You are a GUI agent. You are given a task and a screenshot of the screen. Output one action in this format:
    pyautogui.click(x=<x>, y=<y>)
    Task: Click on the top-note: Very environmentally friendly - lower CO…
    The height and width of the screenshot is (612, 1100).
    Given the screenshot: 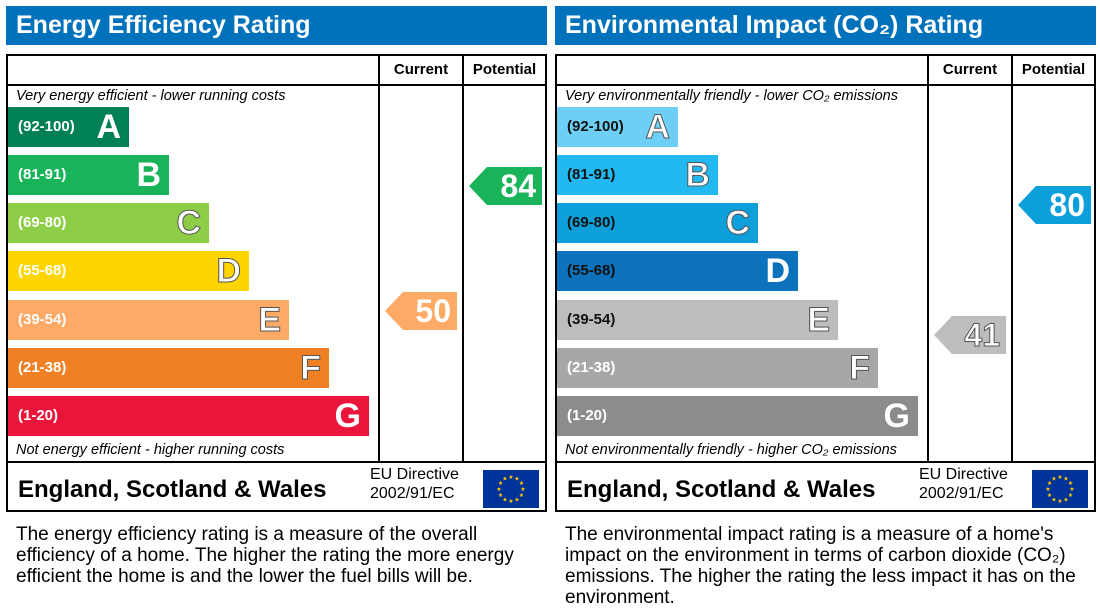 What is the action you would take?
    pyautogui.click(x=731, y=96)
    